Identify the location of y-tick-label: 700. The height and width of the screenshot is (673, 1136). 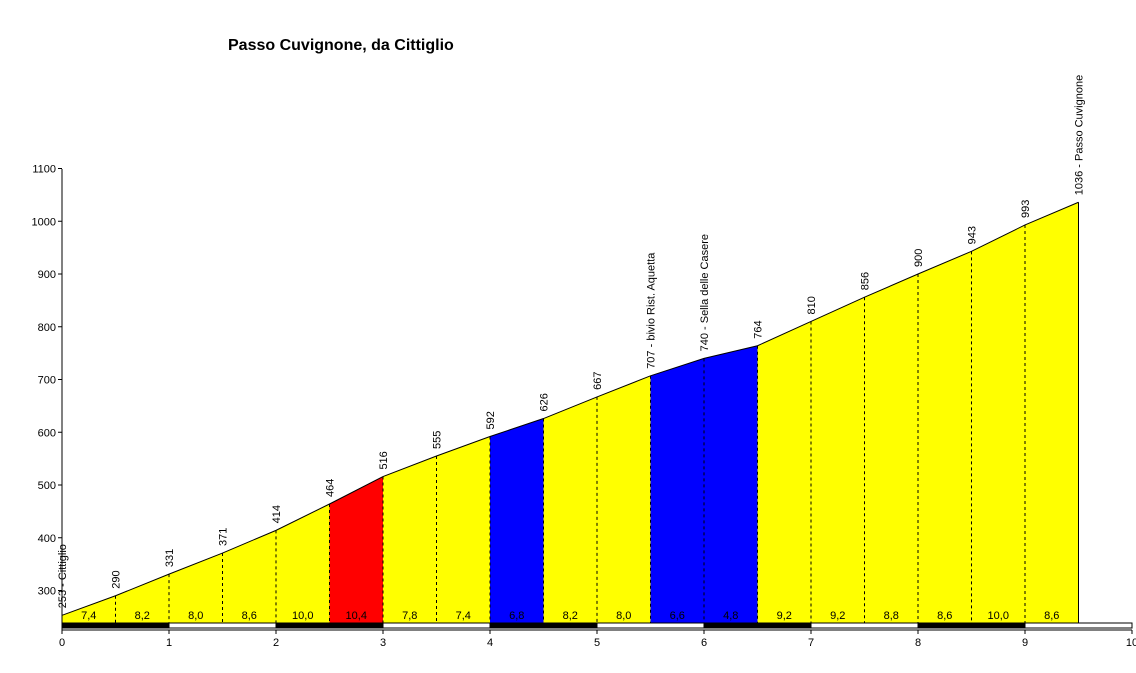
(47, 381).